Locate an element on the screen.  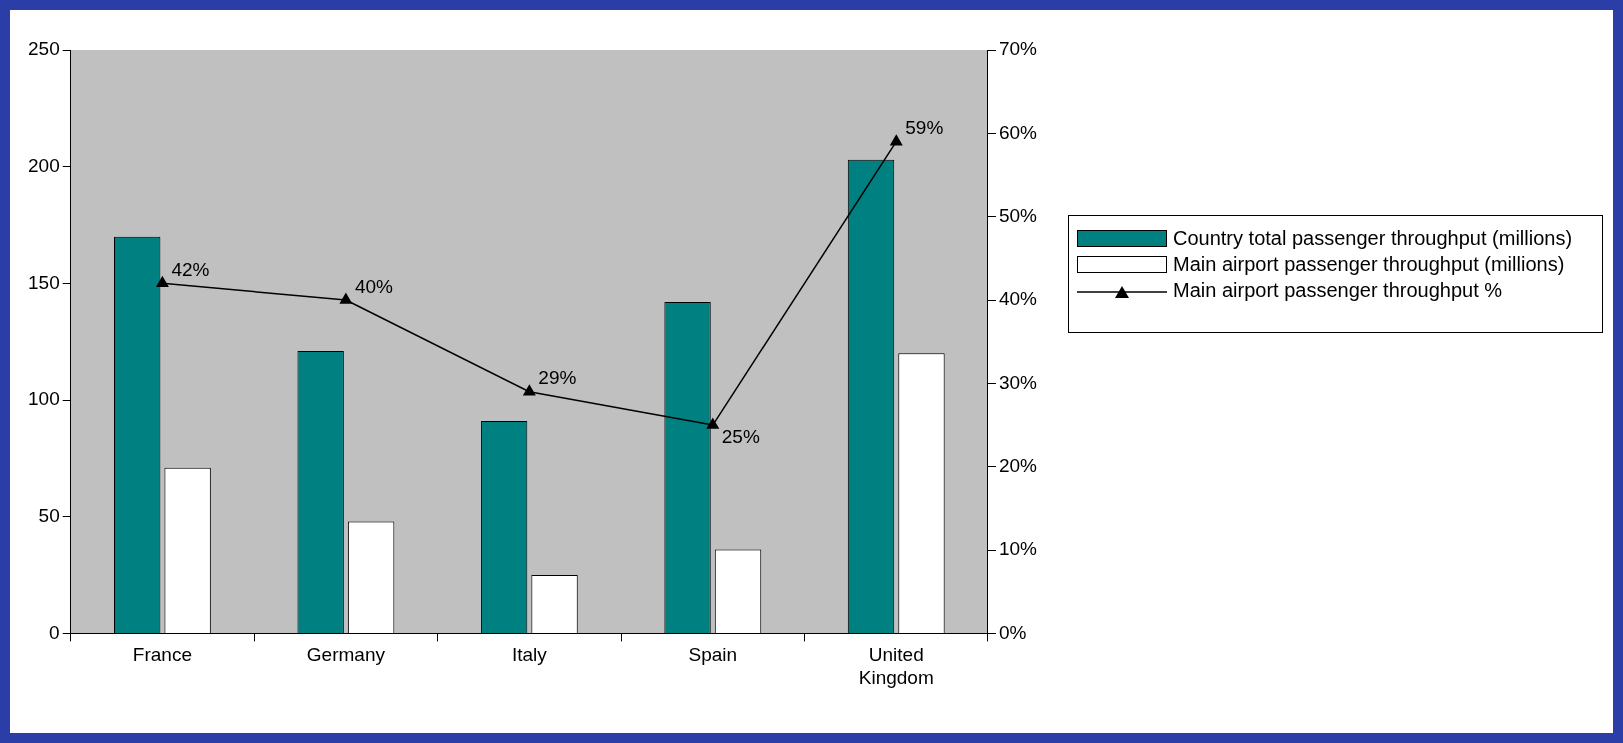
y2-tick-label: 30% is located at coordinates (1018, 382).